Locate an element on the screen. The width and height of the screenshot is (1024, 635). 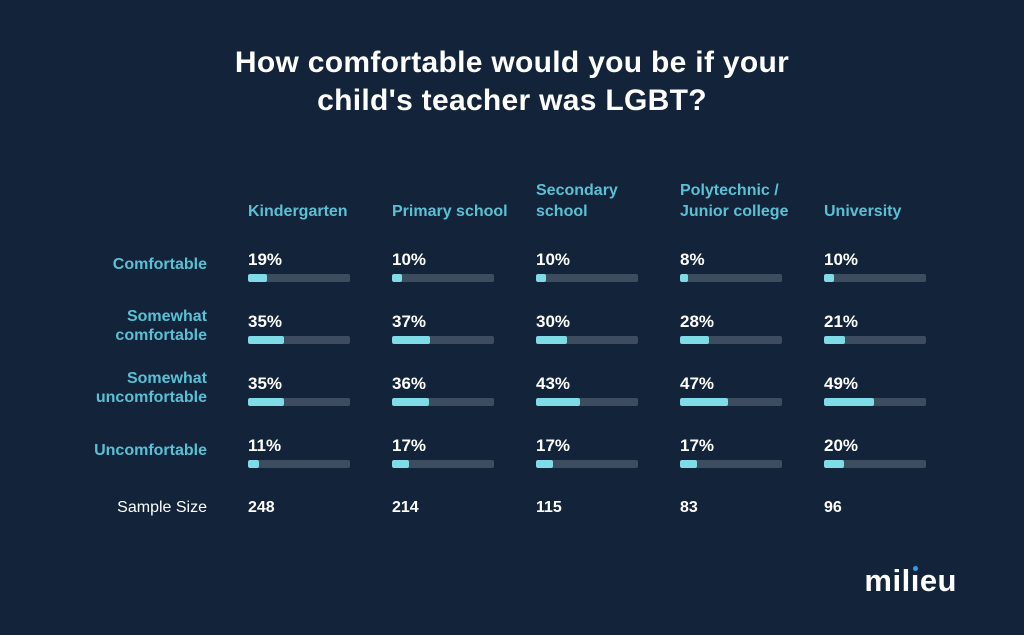
logo-text-eu: eu is located at coordinates (938, 580).